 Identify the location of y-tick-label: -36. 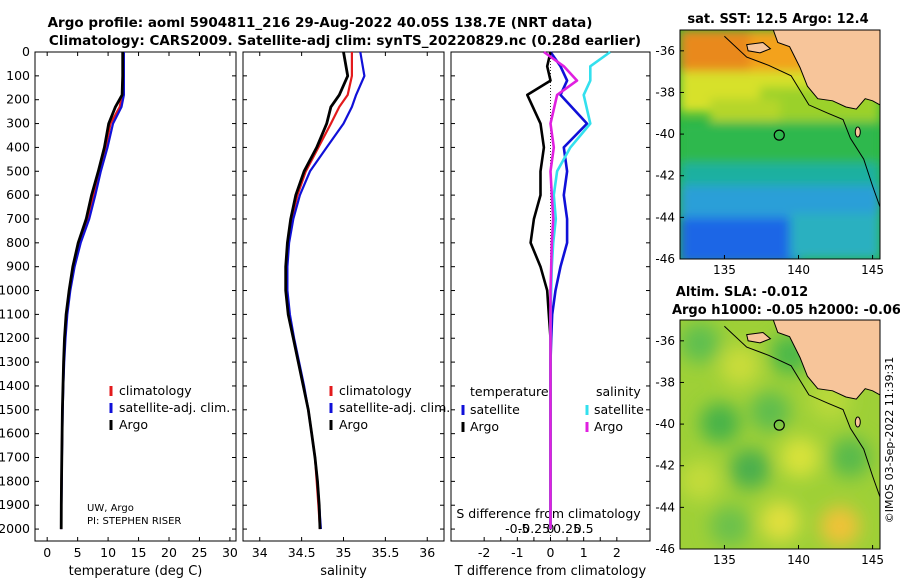
(665, 341).